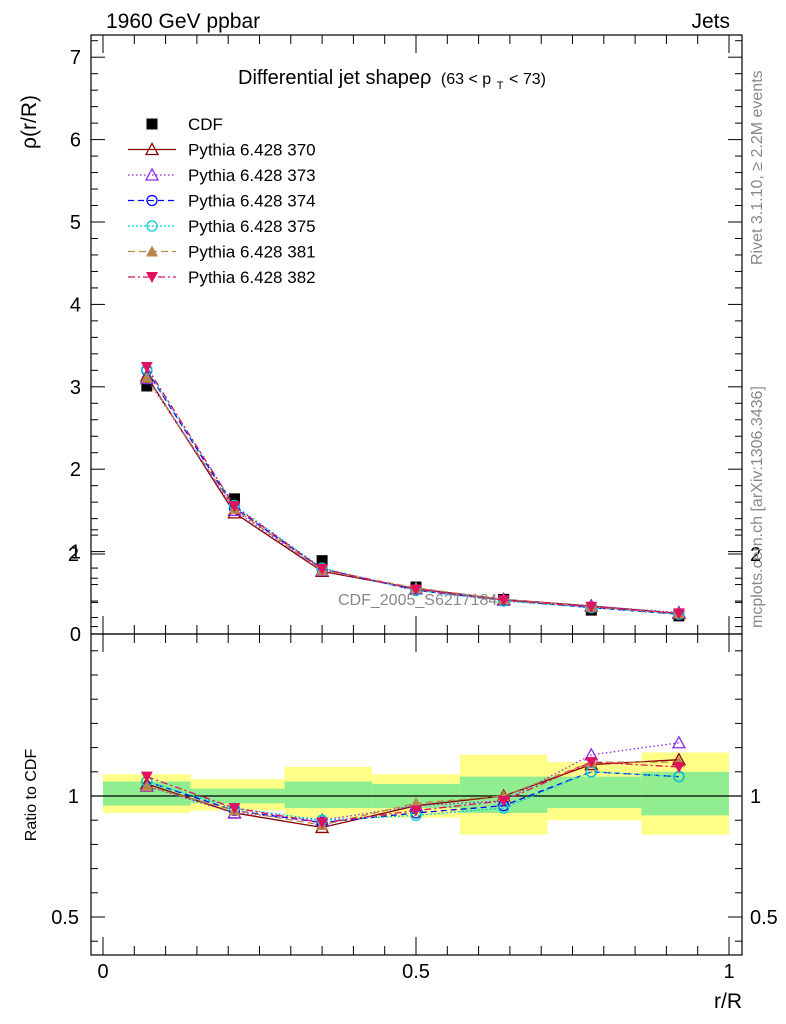 The width and height of the screenshot is (786, 1024). I want to click on xtick-label: 0.5, so click(416, 972).